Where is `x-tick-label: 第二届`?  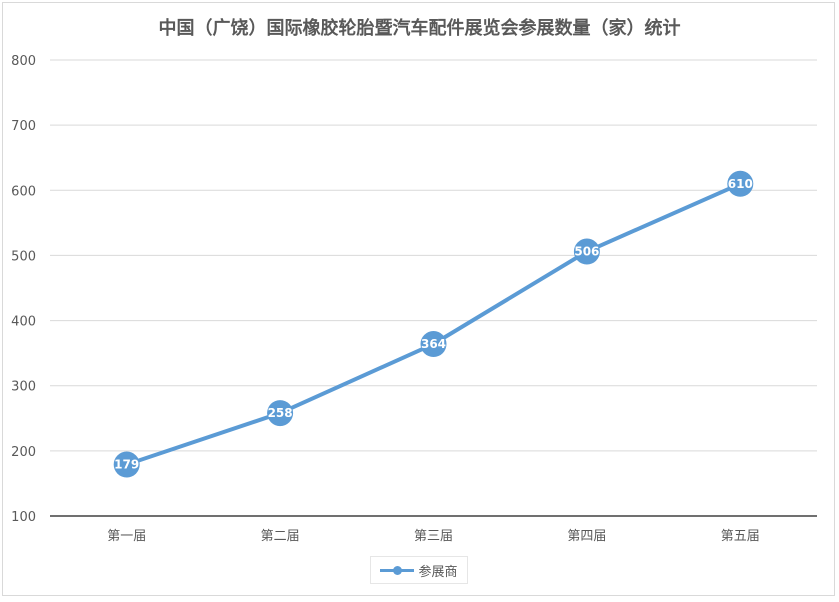
x-tick-label: 第二届 is located at coordinates (280, 536).